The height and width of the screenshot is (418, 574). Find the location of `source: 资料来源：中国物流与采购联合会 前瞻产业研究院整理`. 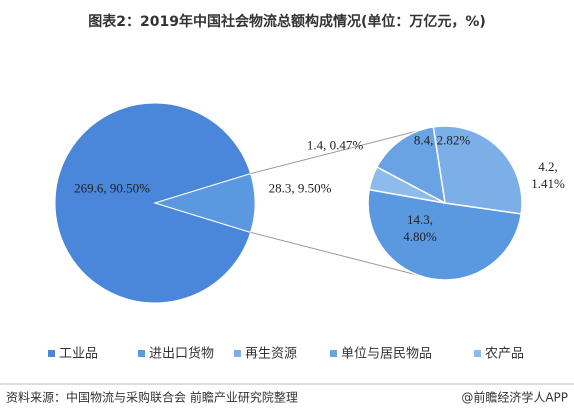

source: 资料来源：中国物流与采购联合会 前瞻产业研究院整理 is located at coordinates (152, 397).